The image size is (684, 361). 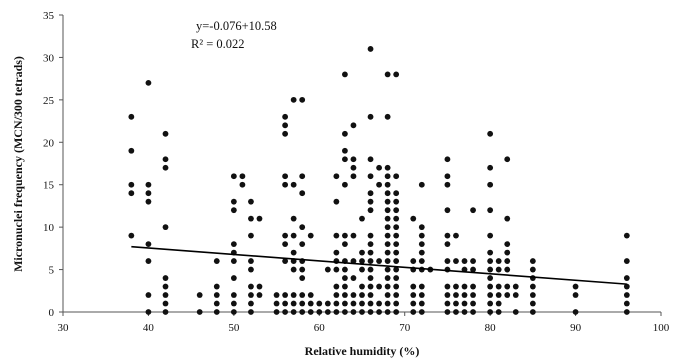 I want to click on x-axis-title: Relative humidity (%), so click(x=362, y=351).